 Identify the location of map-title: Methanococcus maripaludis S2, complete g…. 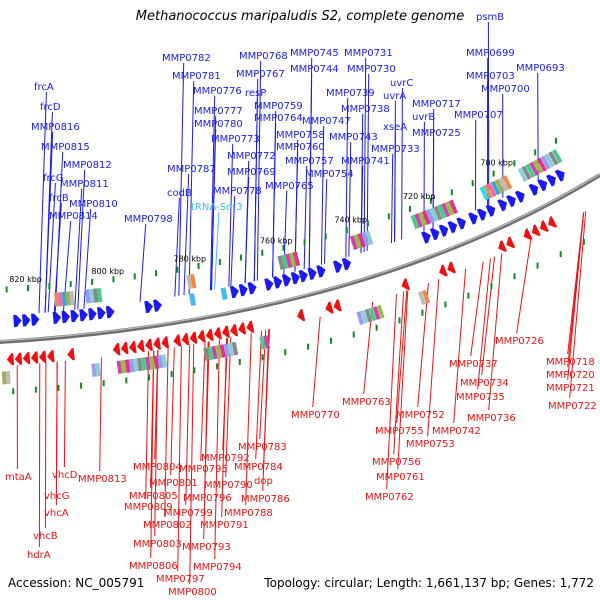
(300, 16).